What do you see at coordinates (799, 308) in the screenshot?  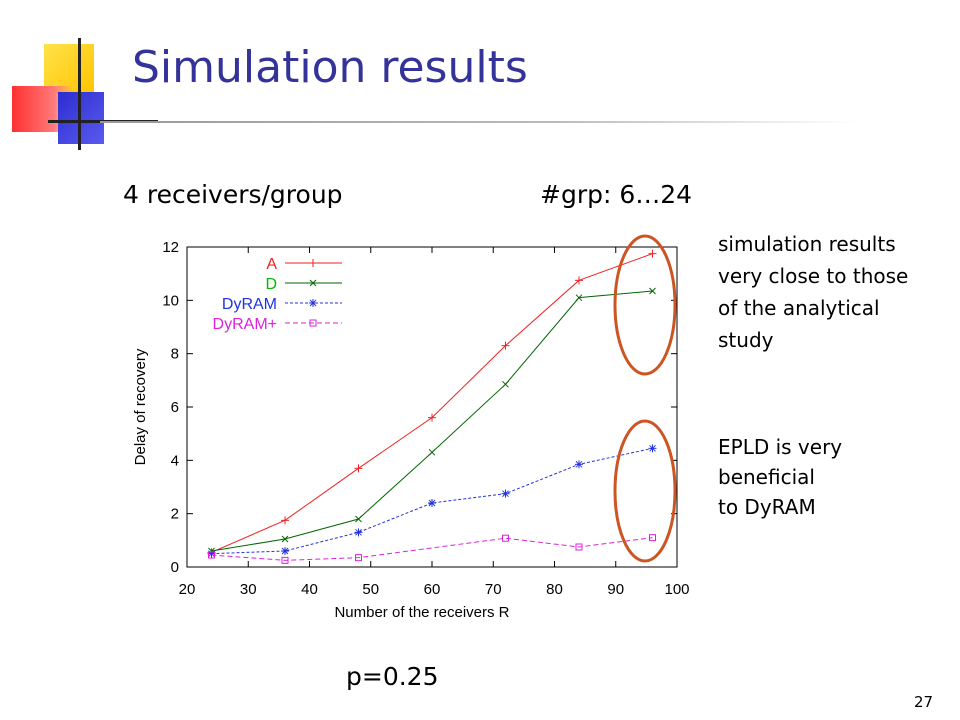 I see `note-analytical-line: of the analytical` at bounding box center [799, 308].